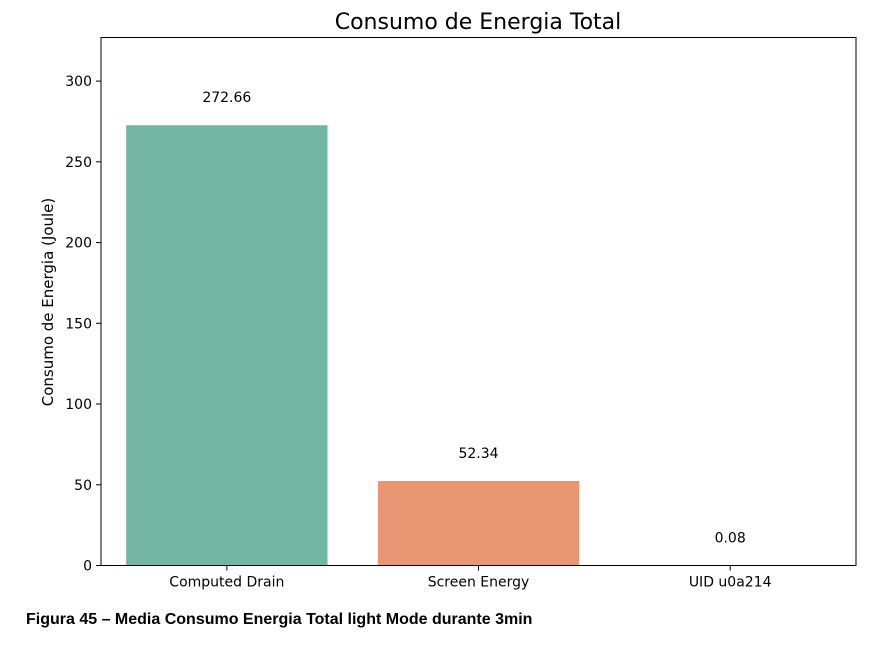 This screenshot has width=886, height=646. I want to click on data-label: 272.66, so click(226, 98).